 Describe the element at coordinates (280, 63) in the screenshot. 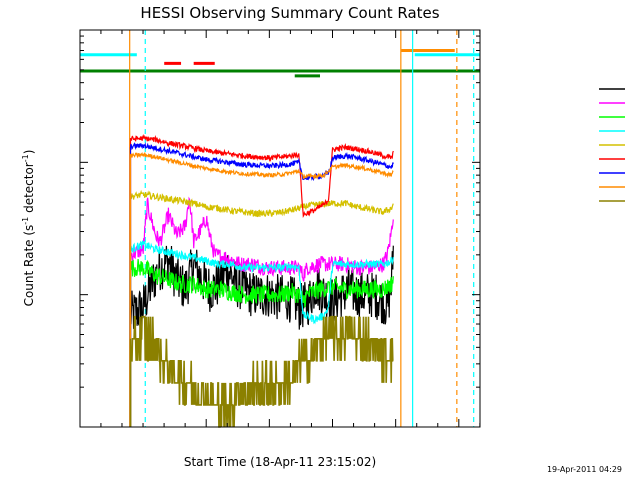

I see `state-flags` at that location.